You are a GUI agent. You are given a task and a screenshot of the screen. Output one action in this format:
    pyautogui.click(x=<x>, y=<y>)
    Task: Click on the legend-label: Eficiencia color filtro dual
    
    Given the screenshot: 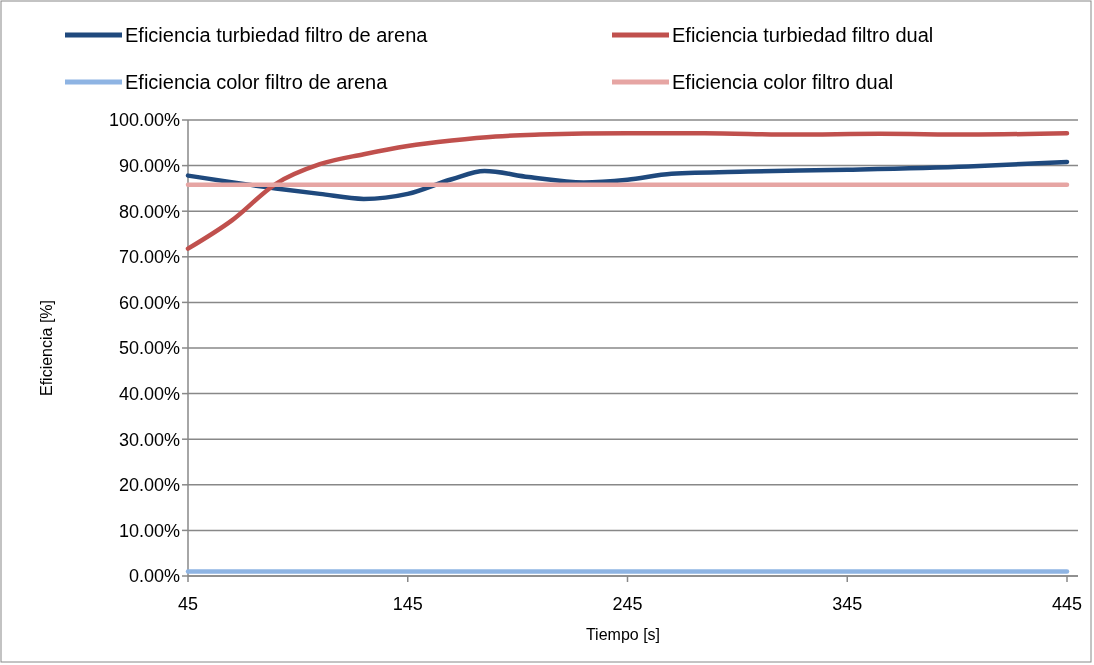 What is the action you would take?
    pyautogui.click(x=783, y=82)
    